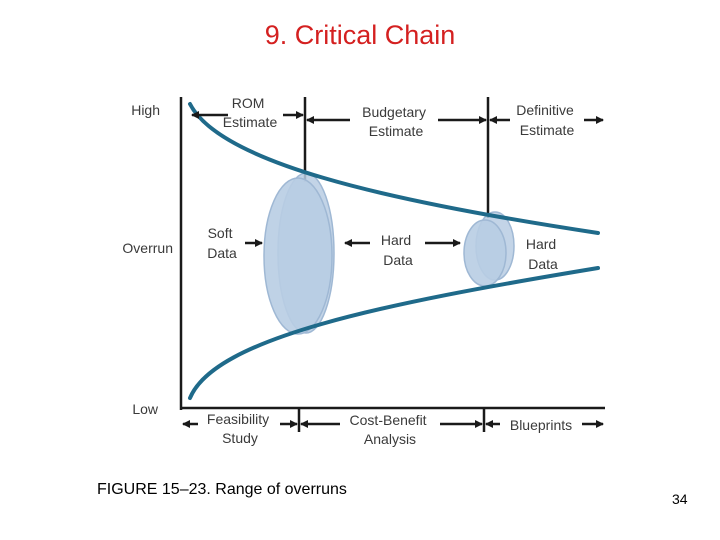  Describe the element at coordinates (240, 438) in the screenshot. I see `feasibility-line-2: Study` at that location.